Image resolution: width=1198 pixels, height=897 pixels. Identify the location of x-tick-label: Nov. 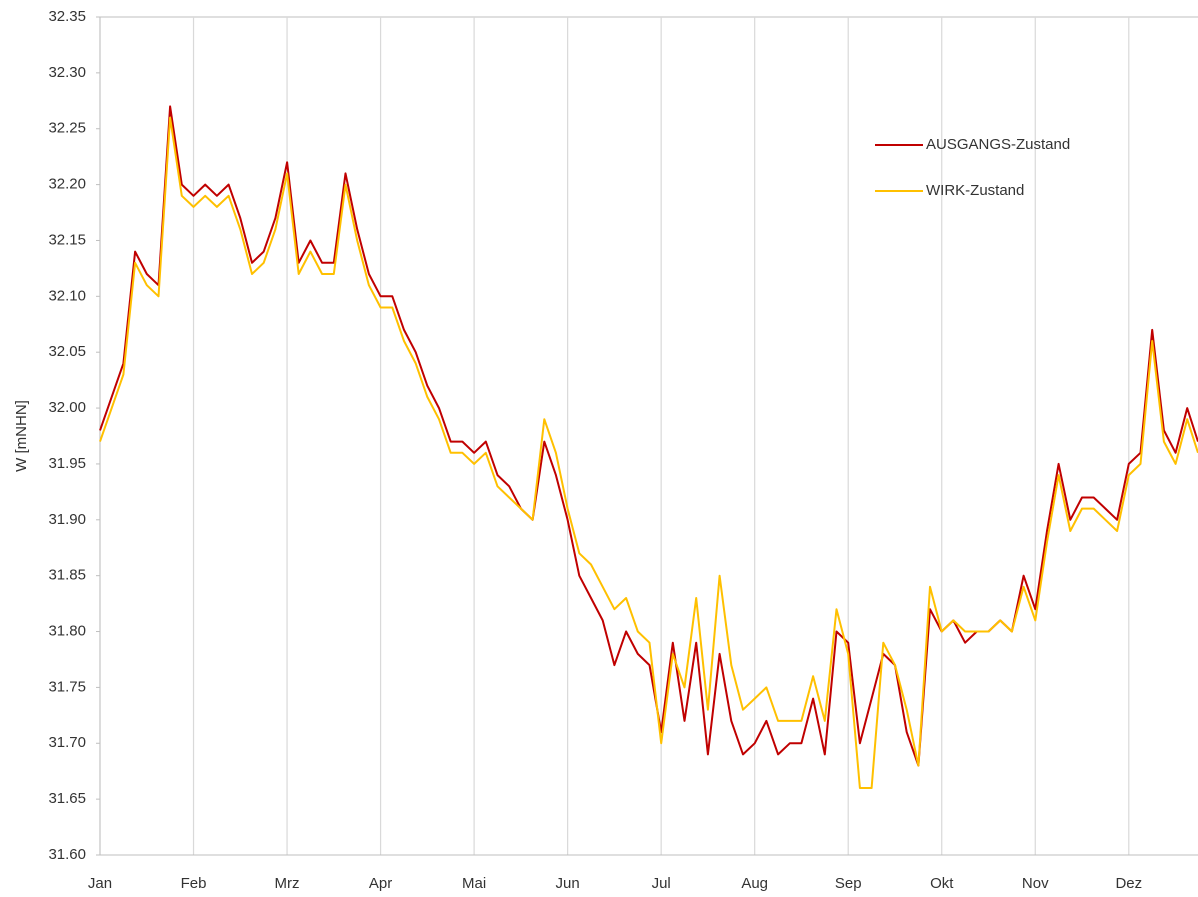
(1035, 883).